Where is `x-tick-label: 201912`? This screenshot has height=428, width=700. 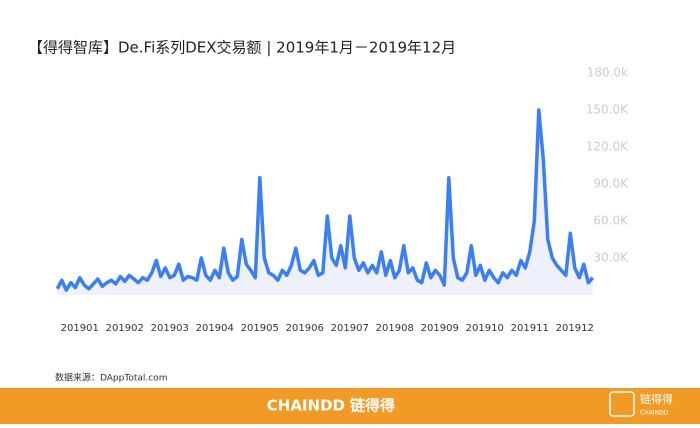 x-tick-label: 201912 is located at coordinates (575, 328).